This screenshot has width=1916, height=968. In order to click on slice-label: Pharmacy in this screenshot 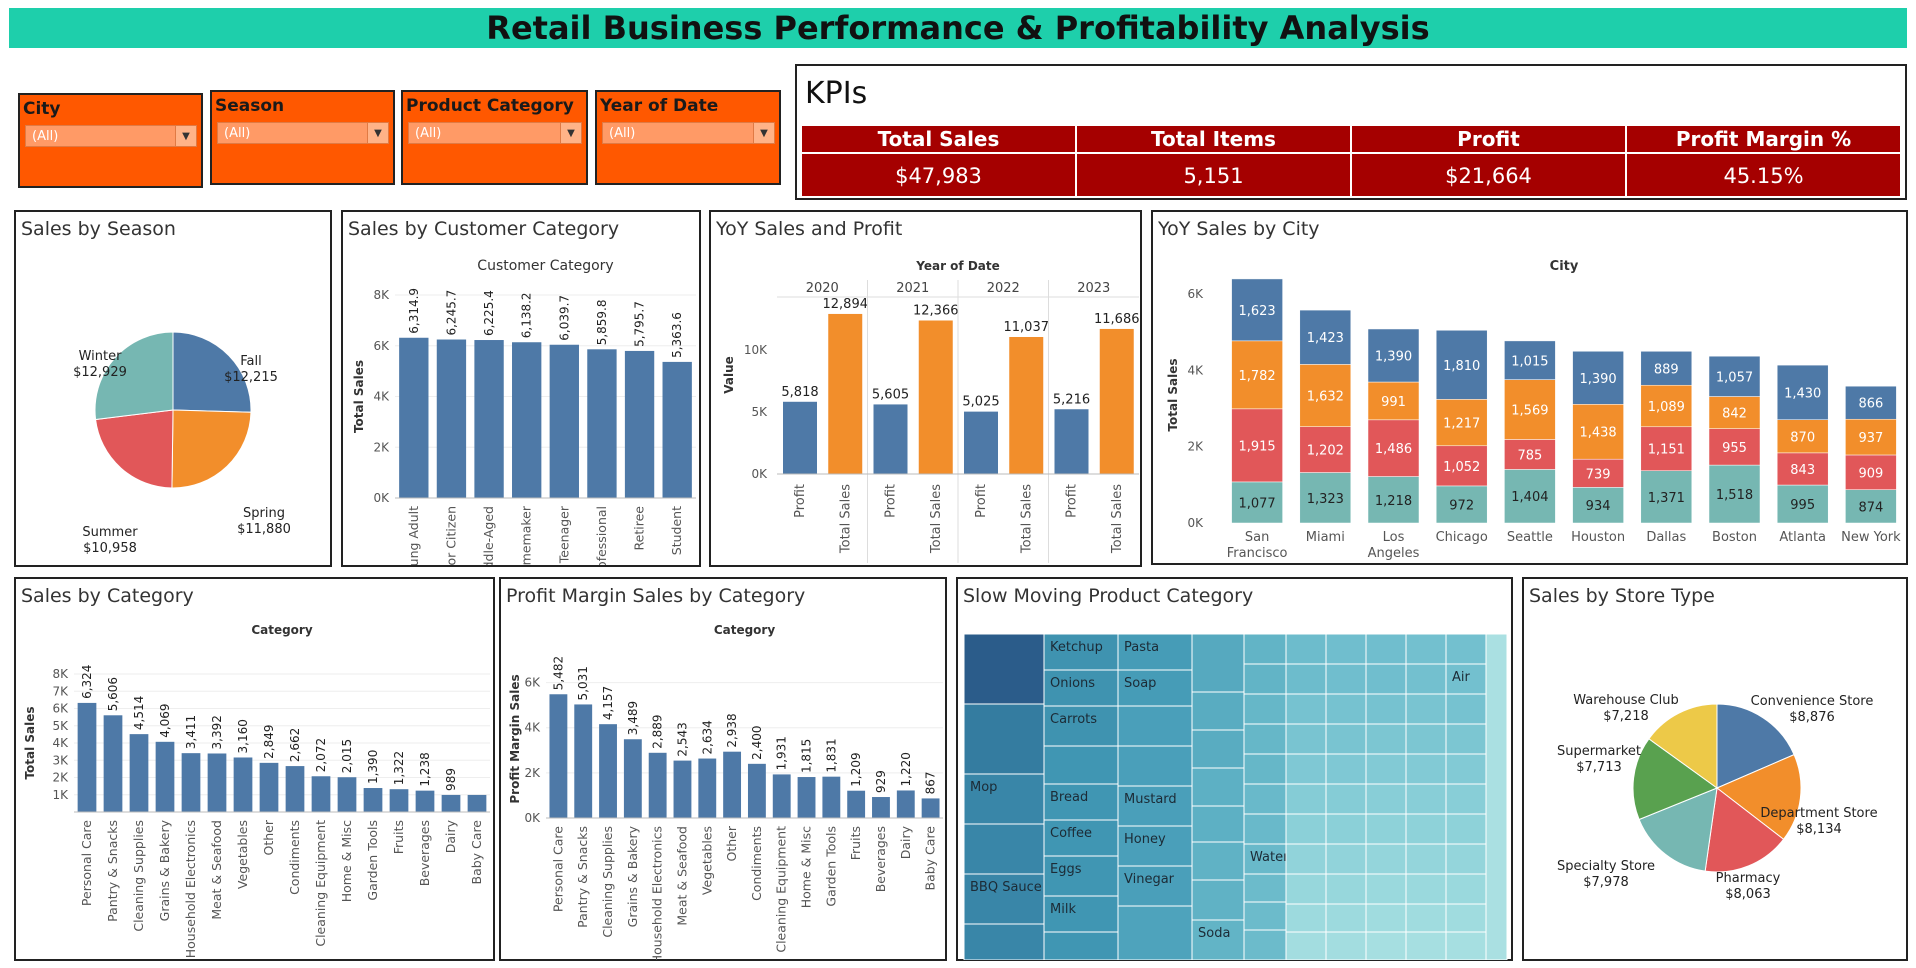, I will do `click(1748, 878)`.